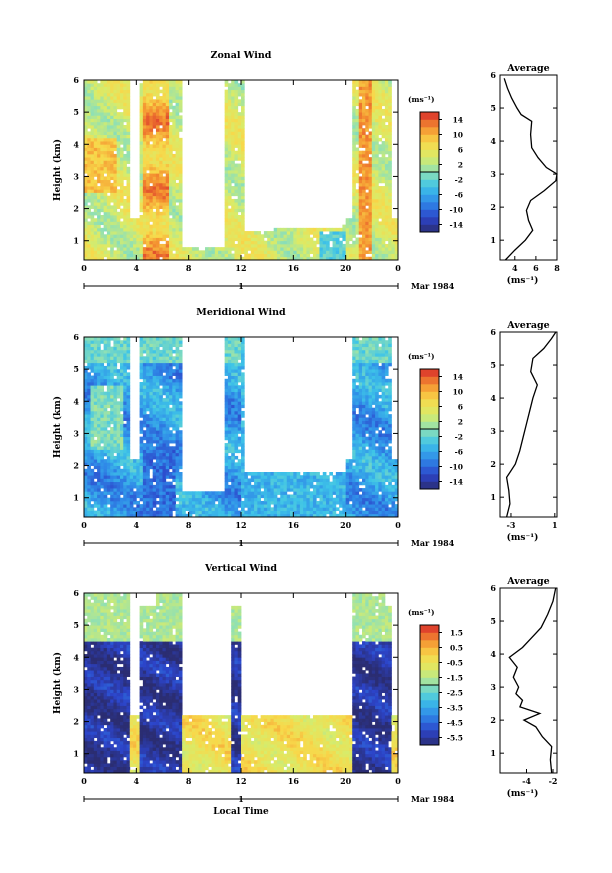 The height and width of the screenshot is (873, 612). What do you see at coordinates (241, 55) in the screenshot?
I see `panel-title: Zonal Wind` at bounding box center [241, 55].